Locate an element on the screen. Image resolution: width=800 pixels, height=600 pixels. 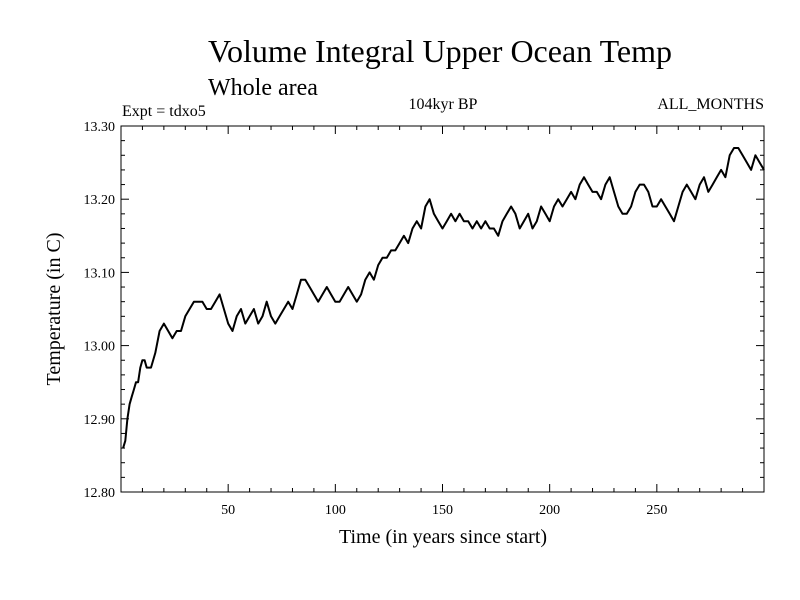
x-axis-label: Time (in years since start) is located at coordinates (443, 537).